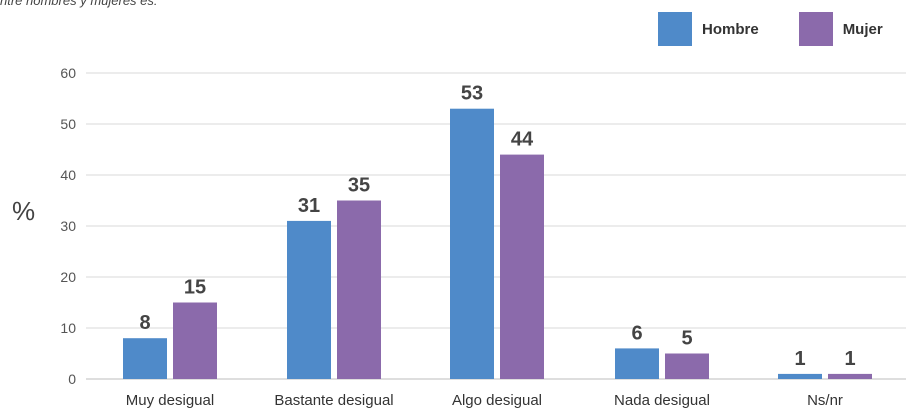 Image resolution: width=906 pixels, height=412 pixels. Describe the element at coordinates (522, 140) in the screenshot. I see `data-label: 44` at that location.